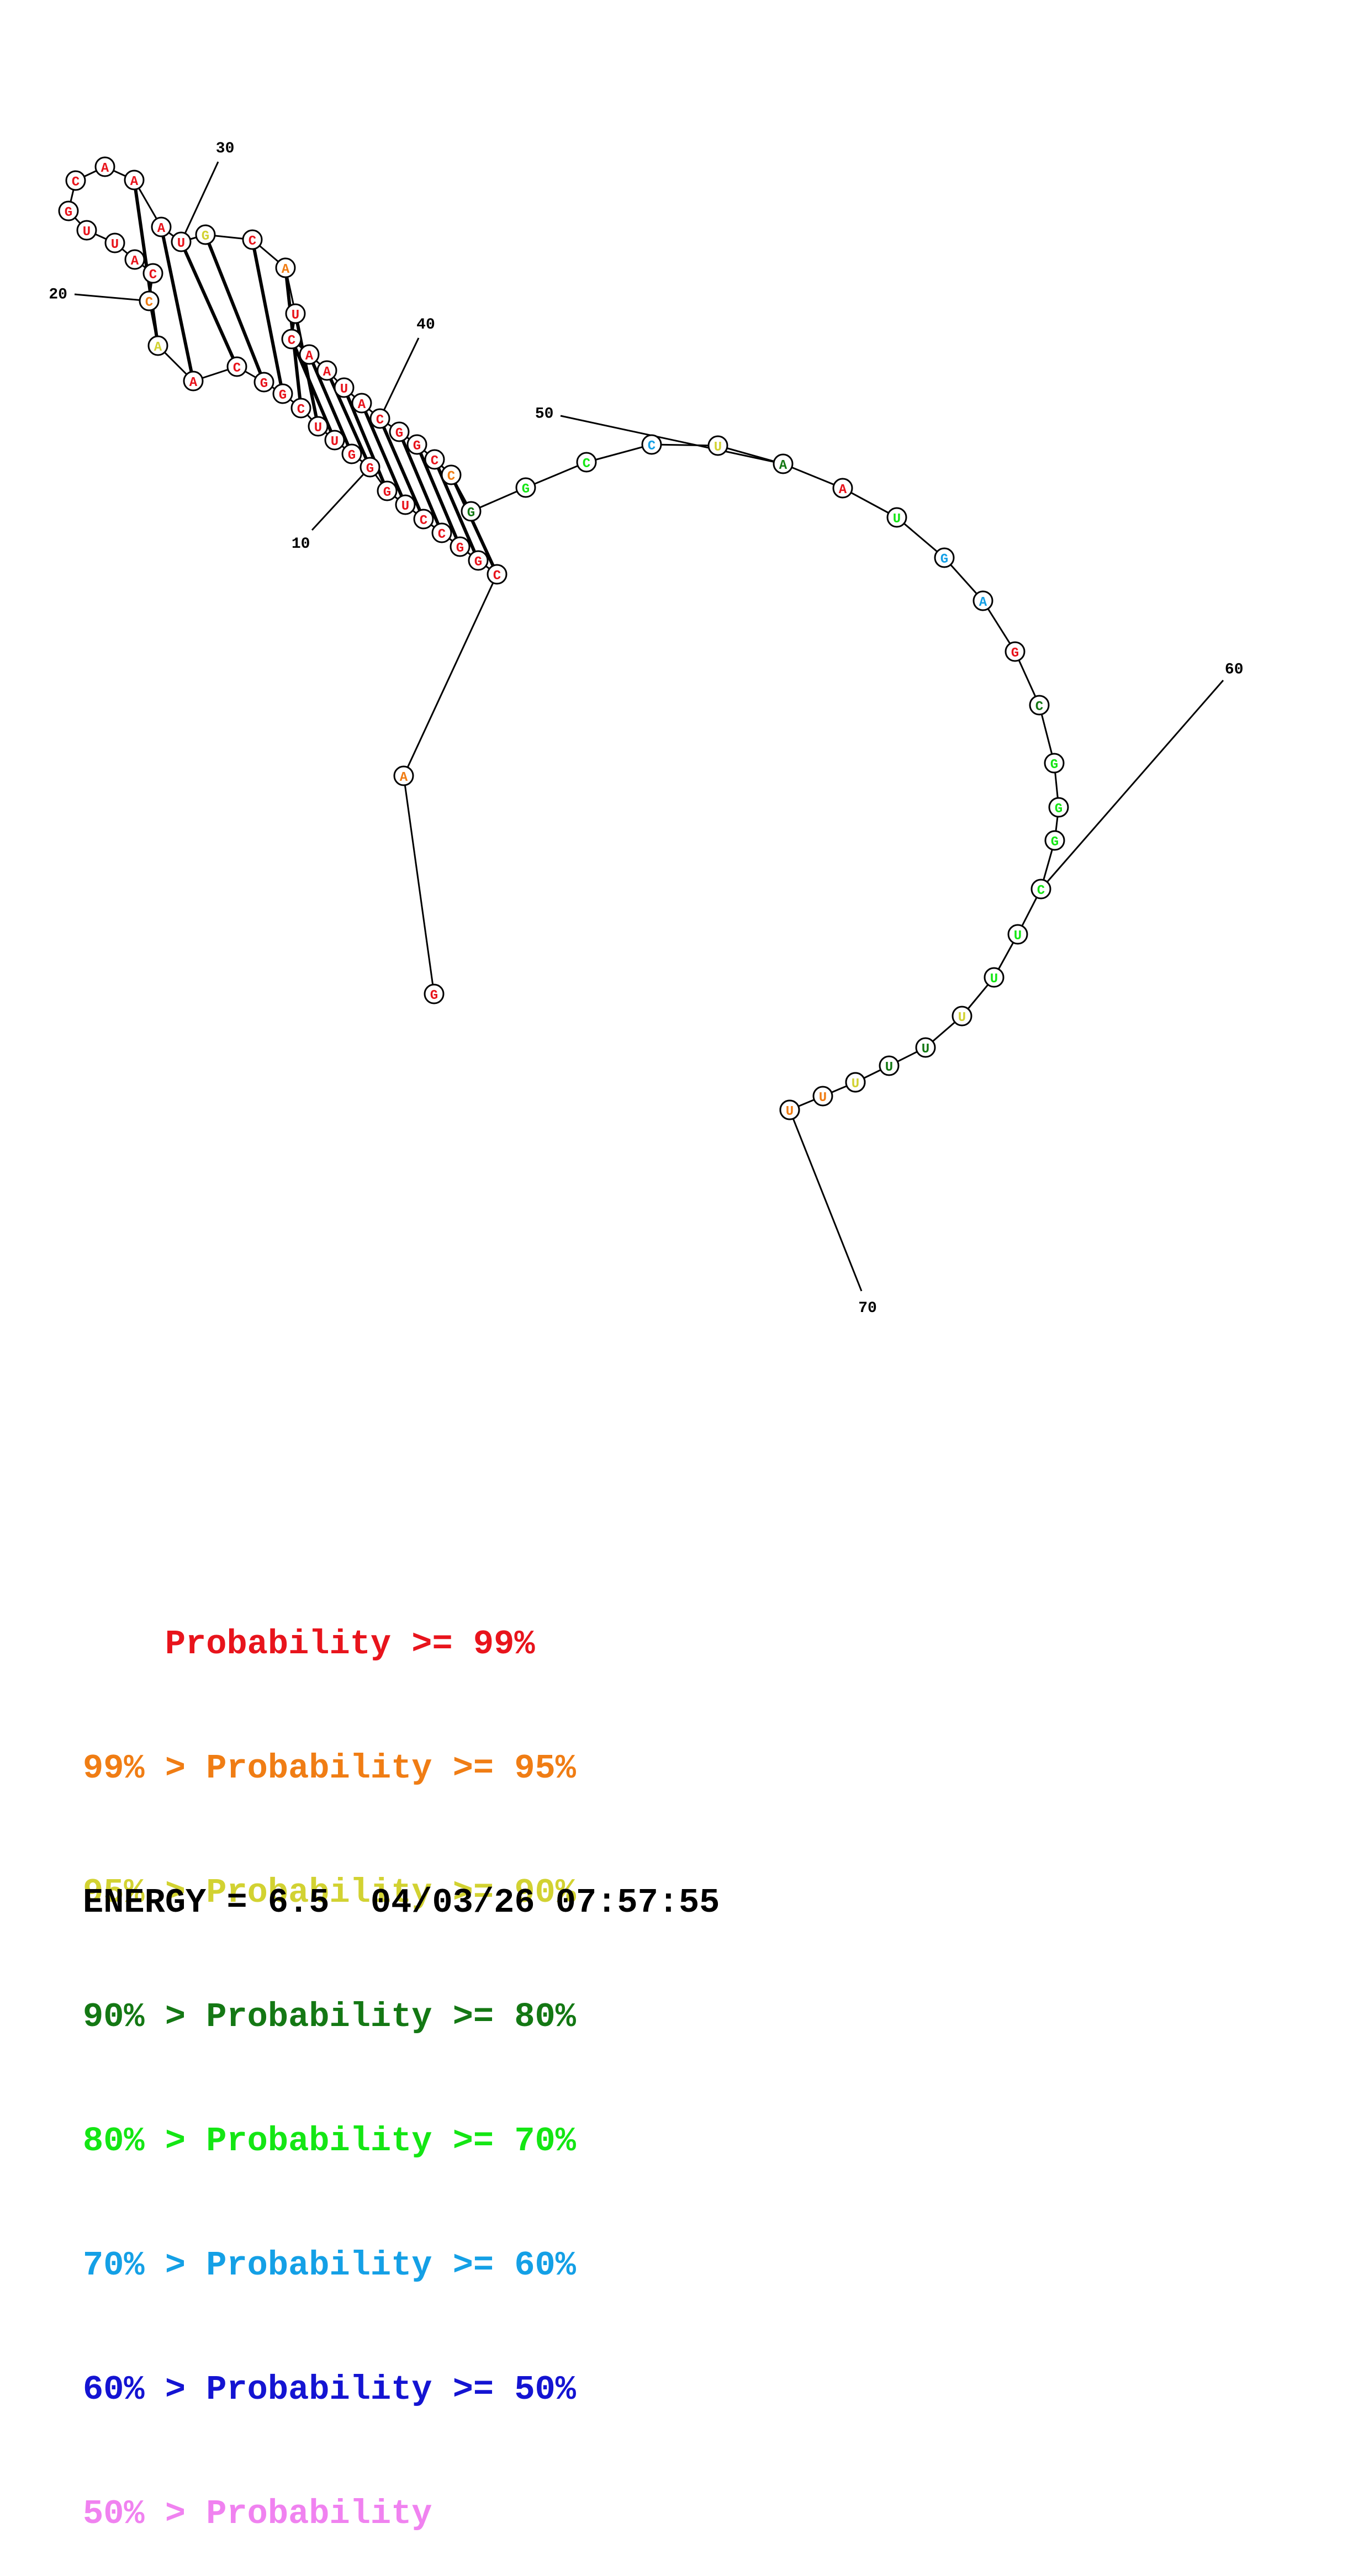 Image resolution: width=1369 pixels, height=2576 pixels. Describe the element at coordinates (124, 1644) in the screenshot. I see `legend-prefix` at that location.